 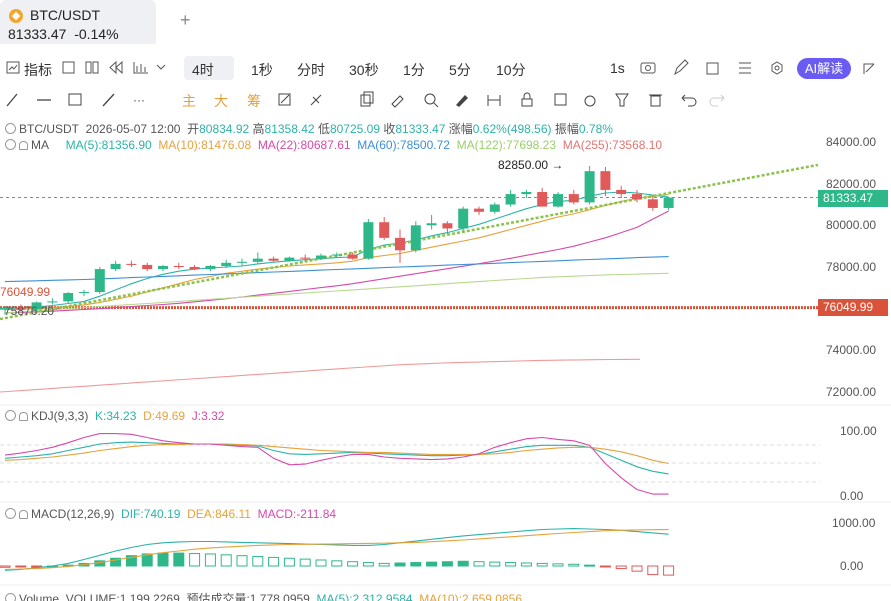 What do you see at coordinates (336, 454) in the screenshot?
I see `kdj-d-line` at bounding box center [336, 454].